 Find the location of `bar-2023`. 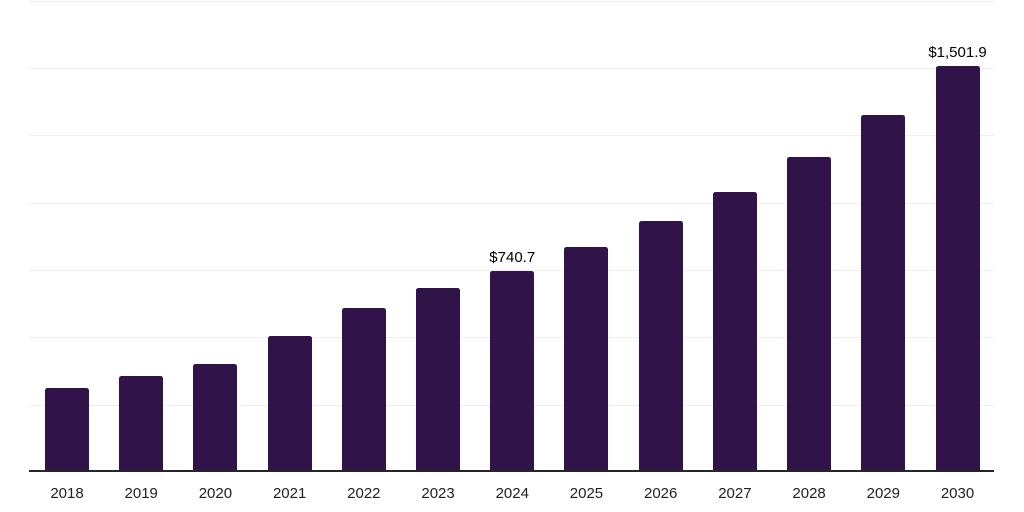

bar-2023 is located at coordinates (438, 379).